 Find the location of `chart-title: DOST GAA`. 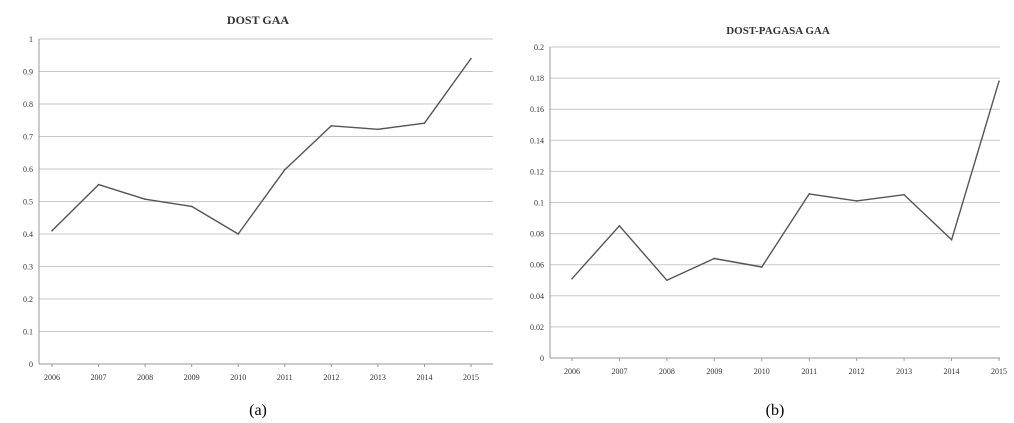

chart-title: DOST GAA is located at coordinates (258, 20).